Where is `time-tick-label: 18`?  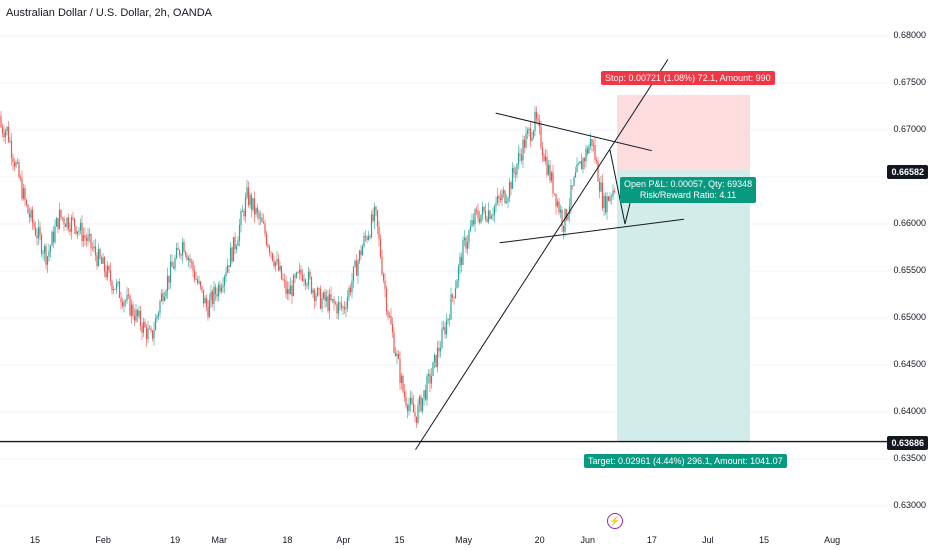 time-tick-label: 18 is located at coordinates (287, 540).